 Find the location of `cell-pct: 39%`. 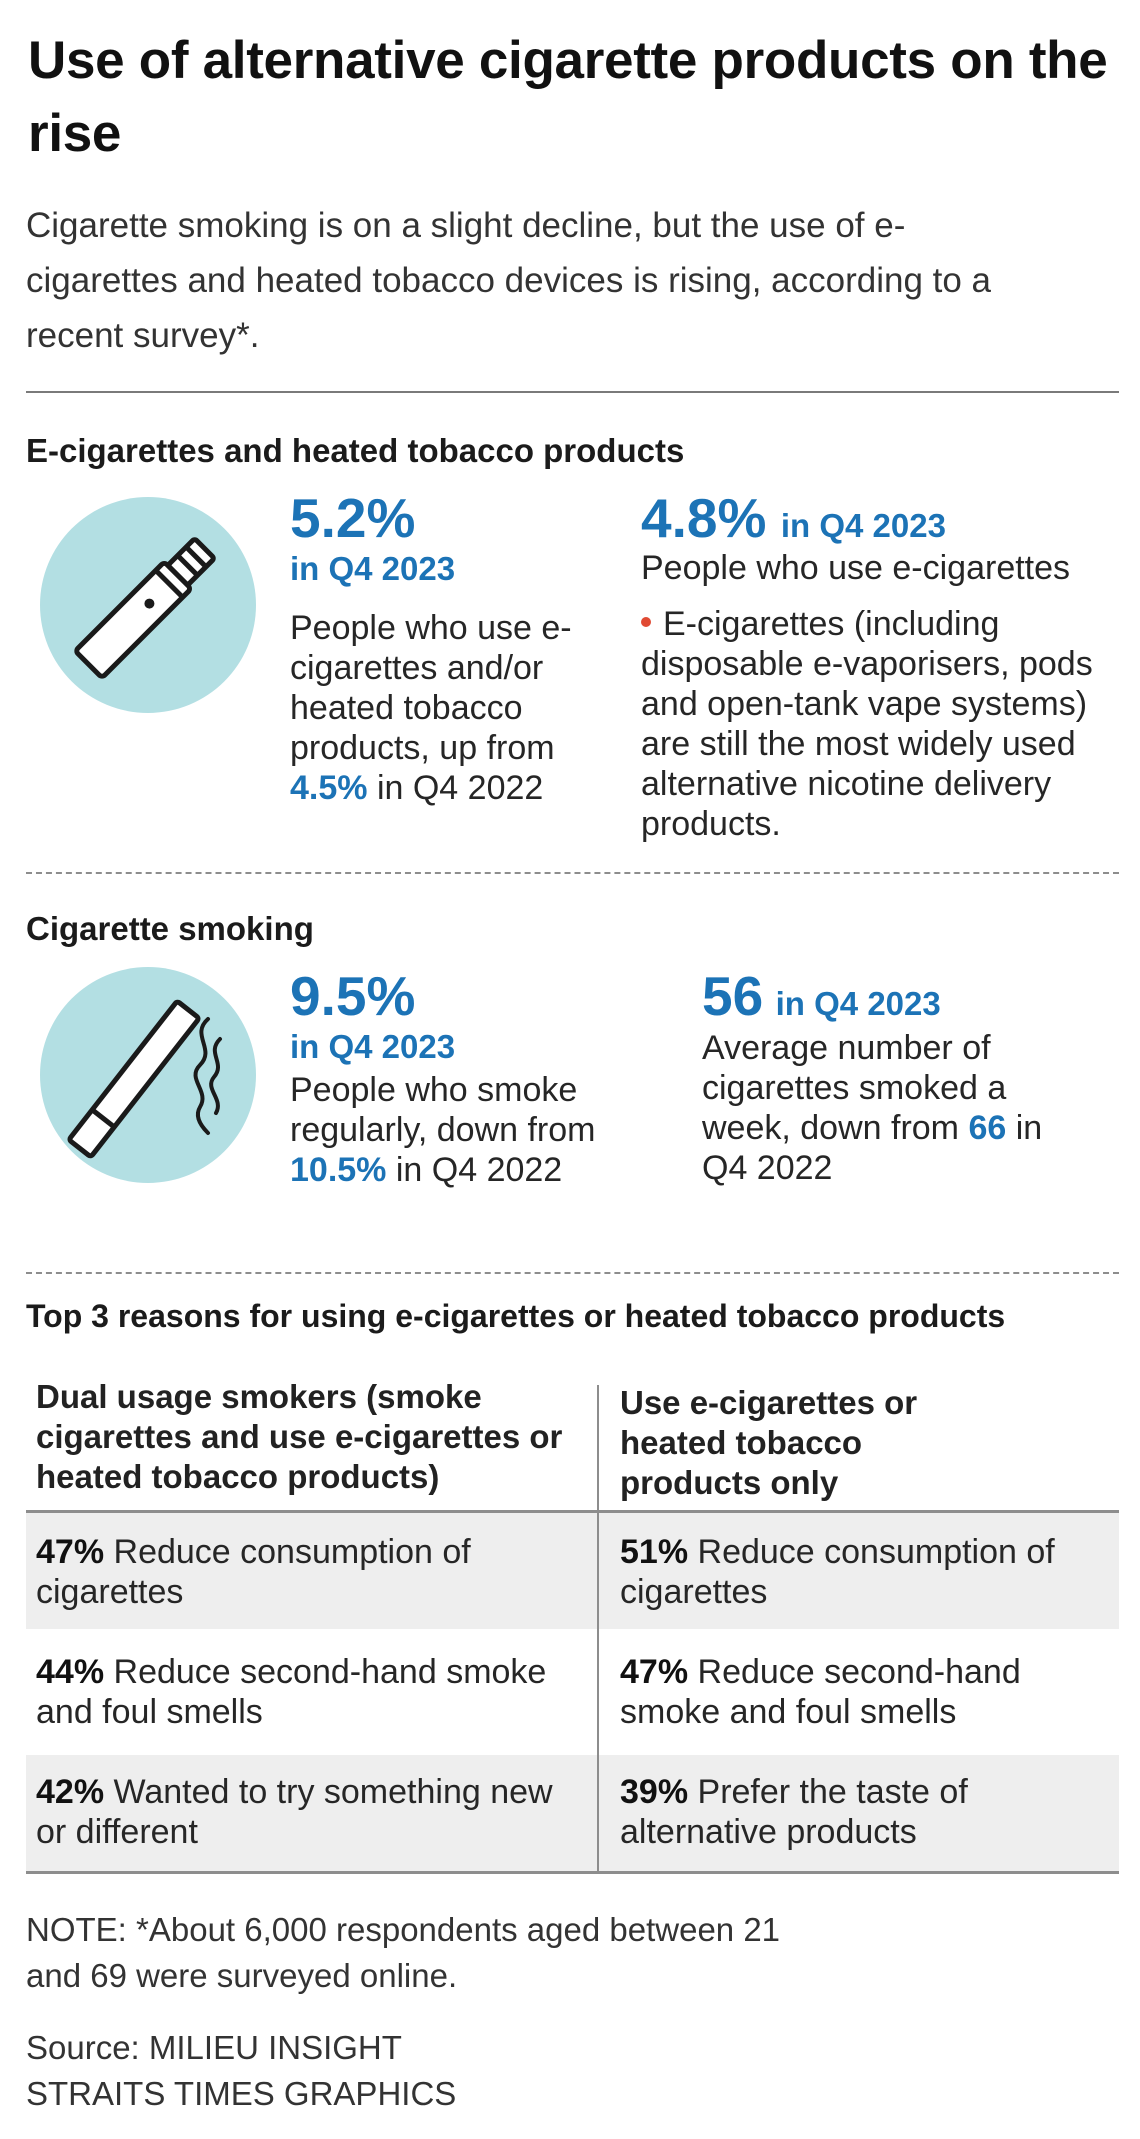

cell-pct: 39% is located at coordinates (654, 1792).